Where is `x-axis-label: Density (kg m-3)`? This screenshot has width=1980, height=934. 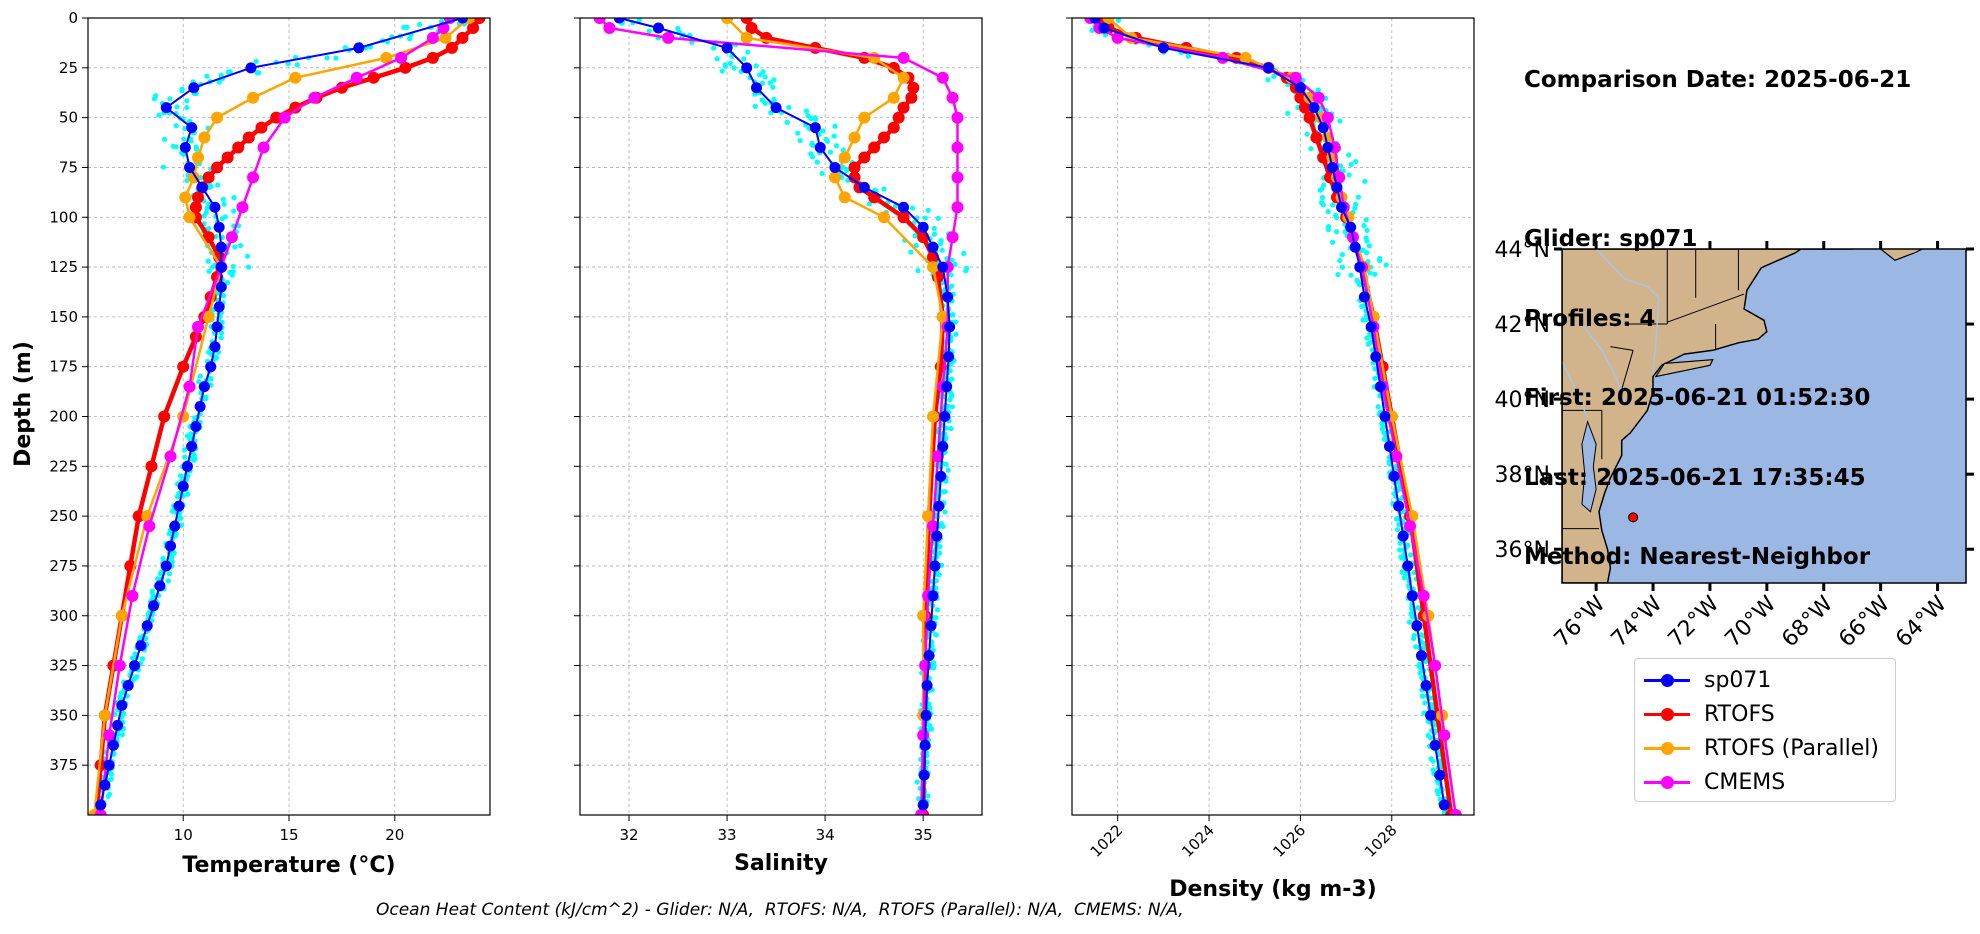
x-axis-label: Density (kg m-3) is located at coordinates (1273, 889).